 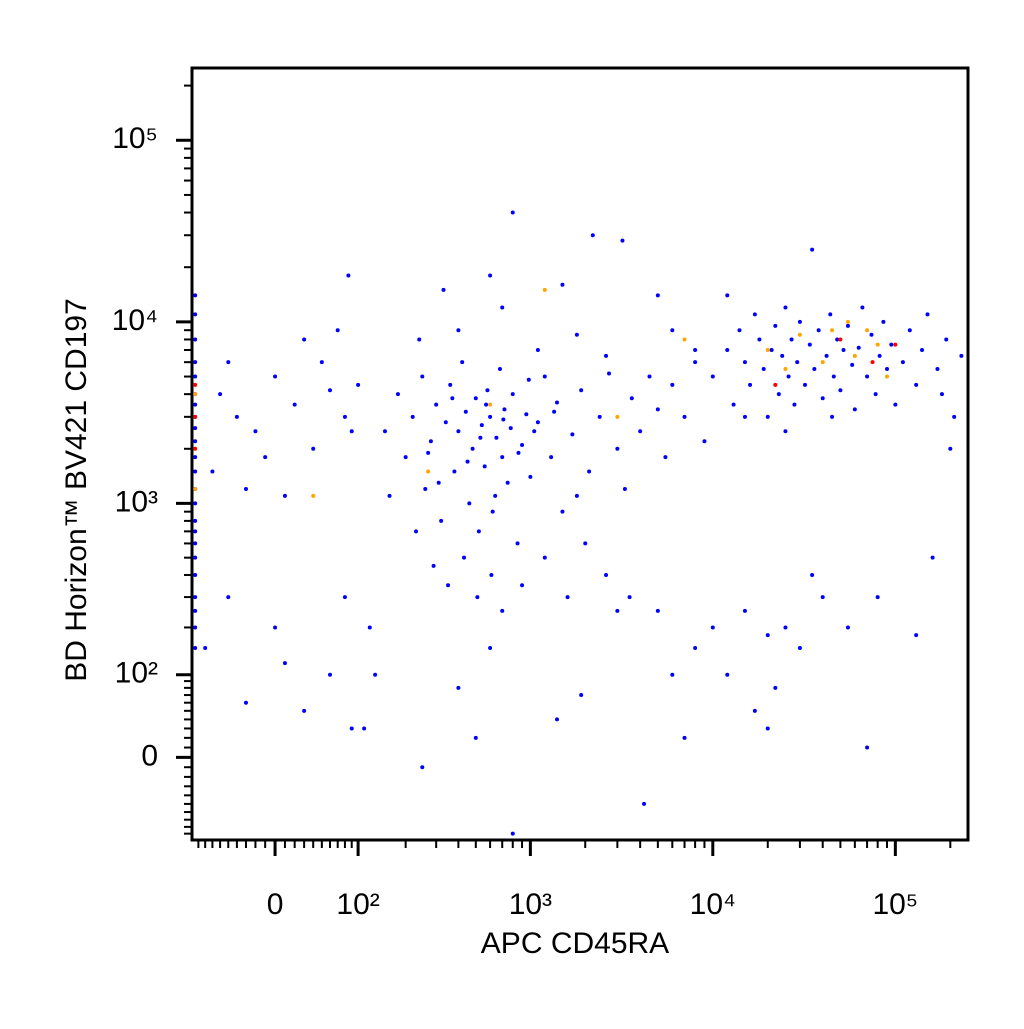 What do you see at coordinates (136, 673) in the screenshot?
I see `y-tick-label: 10²` at bounding box center [136, 673].